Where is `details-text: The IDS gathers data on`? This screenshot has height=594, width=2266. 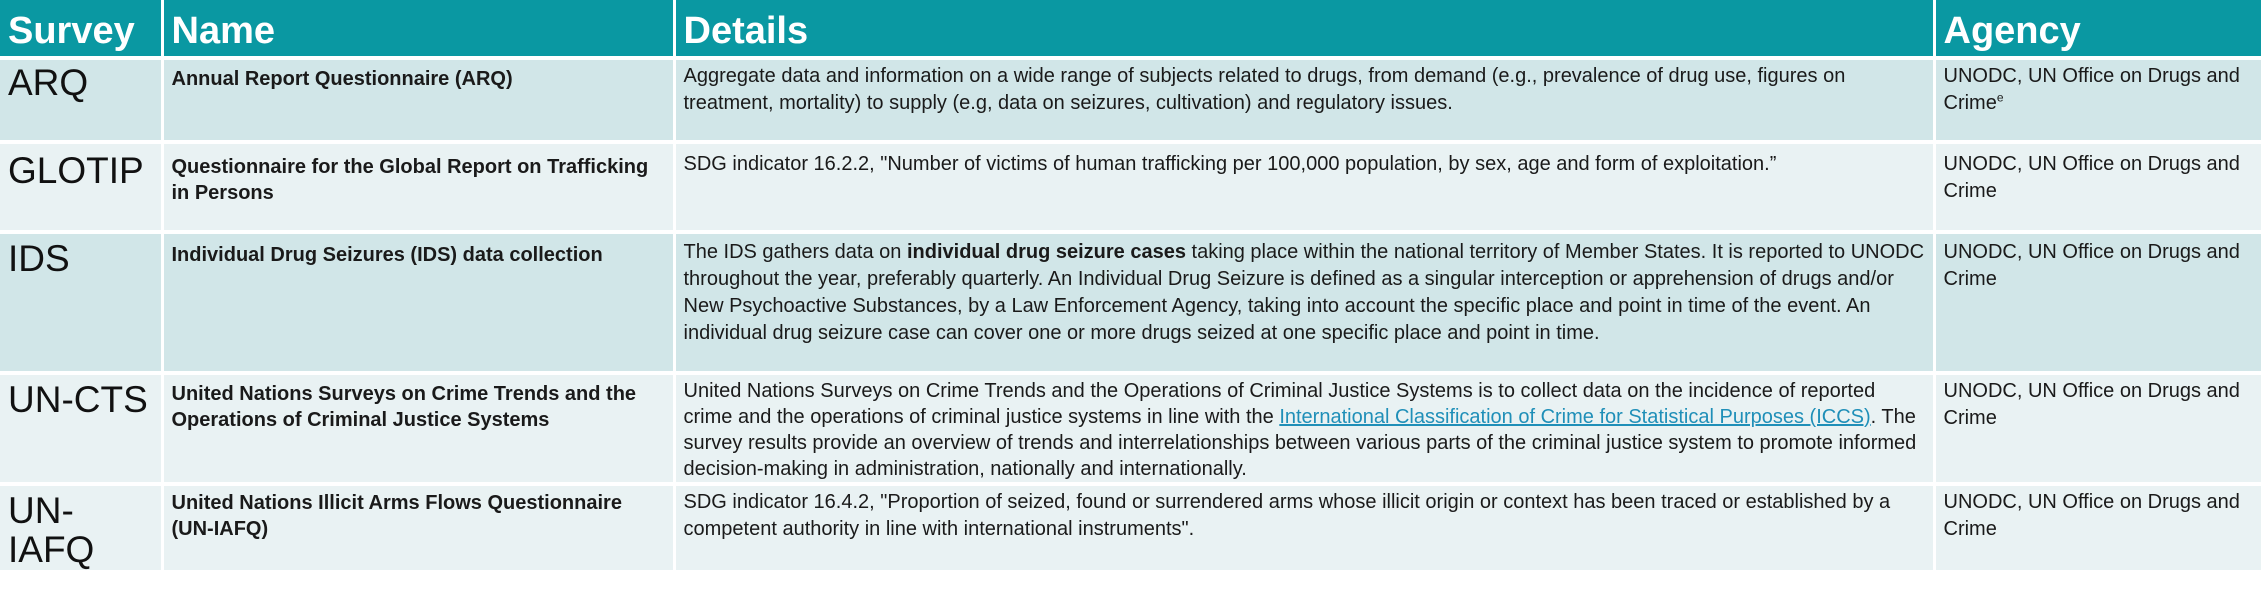
details-text: The IDS gathers data on is located at coordinates (795, 252).